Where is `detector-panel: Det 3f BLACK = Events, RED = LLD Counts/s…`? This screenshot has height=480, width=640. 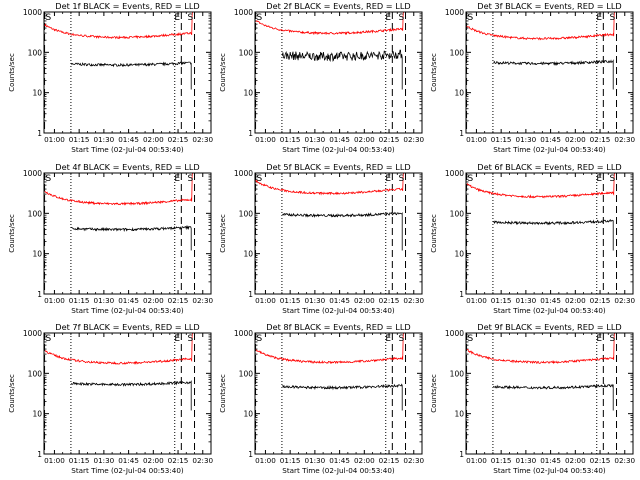
detector-panel: Det 3f BLACK = Events, RED = LLD Counts/s… is located at coordinates (533, 77).